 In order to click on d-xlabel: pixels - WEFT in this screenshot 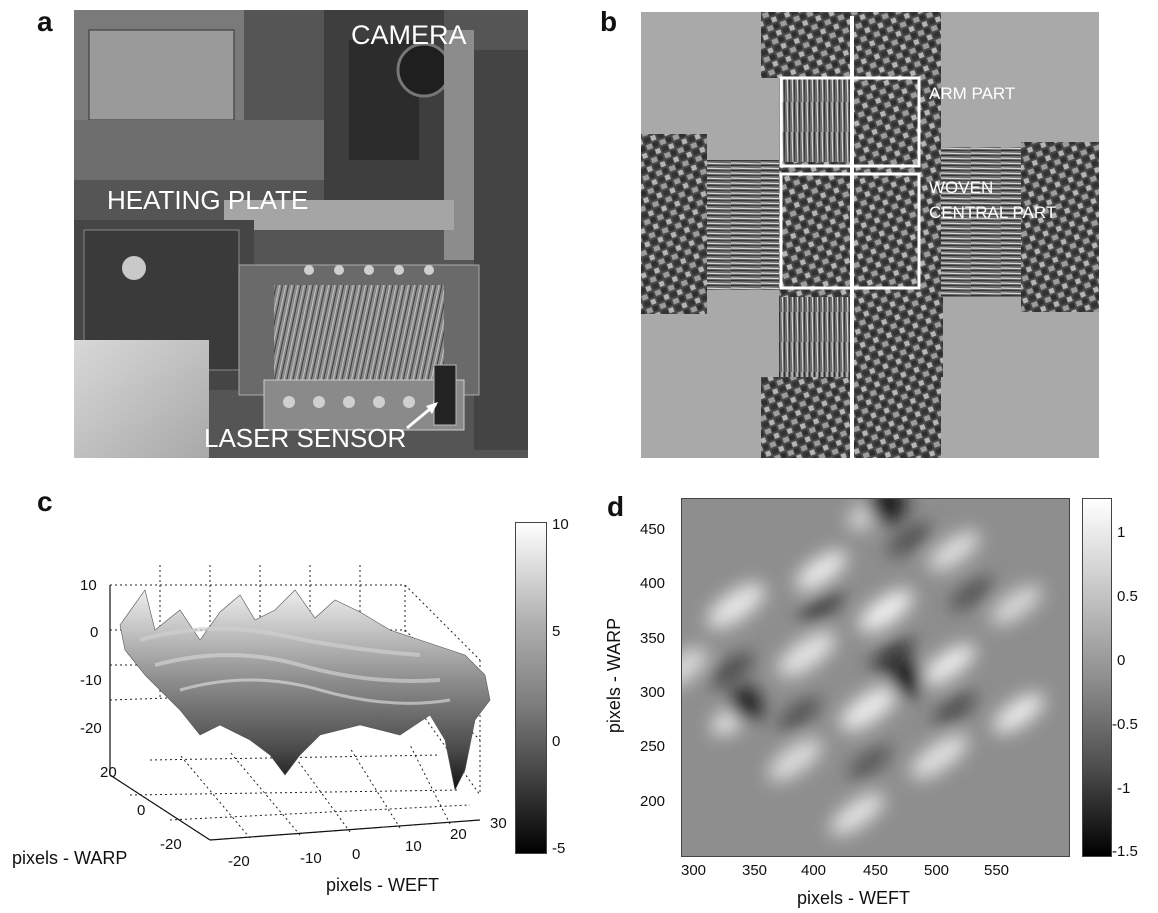, I will do `click(854, 898)`.